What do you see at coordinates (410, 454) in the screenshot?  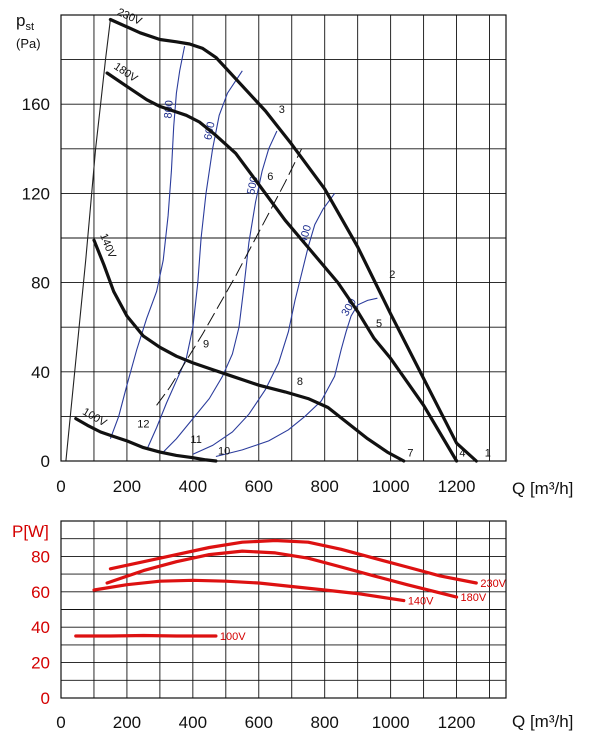 I see `operating-point-label-7: 7` at bounding box center [410, 454].